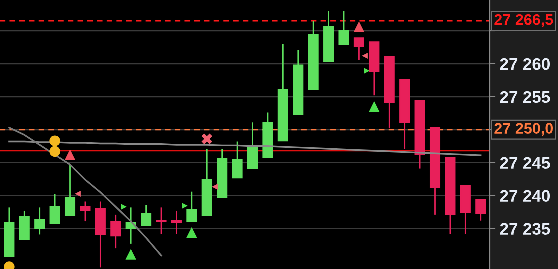 Image resolution: width=558 pixels, height=269 pixels. What do you see at coordinates (524, 21) in the screenshot?
I see `ref-line-label: 27 266,5` at bounding box center [524, 21].